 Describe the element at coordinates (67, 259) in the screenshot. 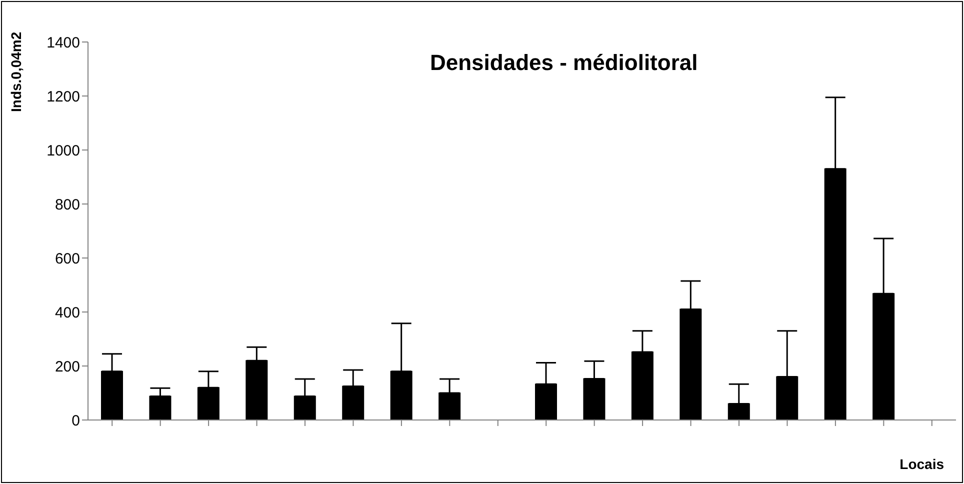

I see `y-tick-label: 600` at that location.